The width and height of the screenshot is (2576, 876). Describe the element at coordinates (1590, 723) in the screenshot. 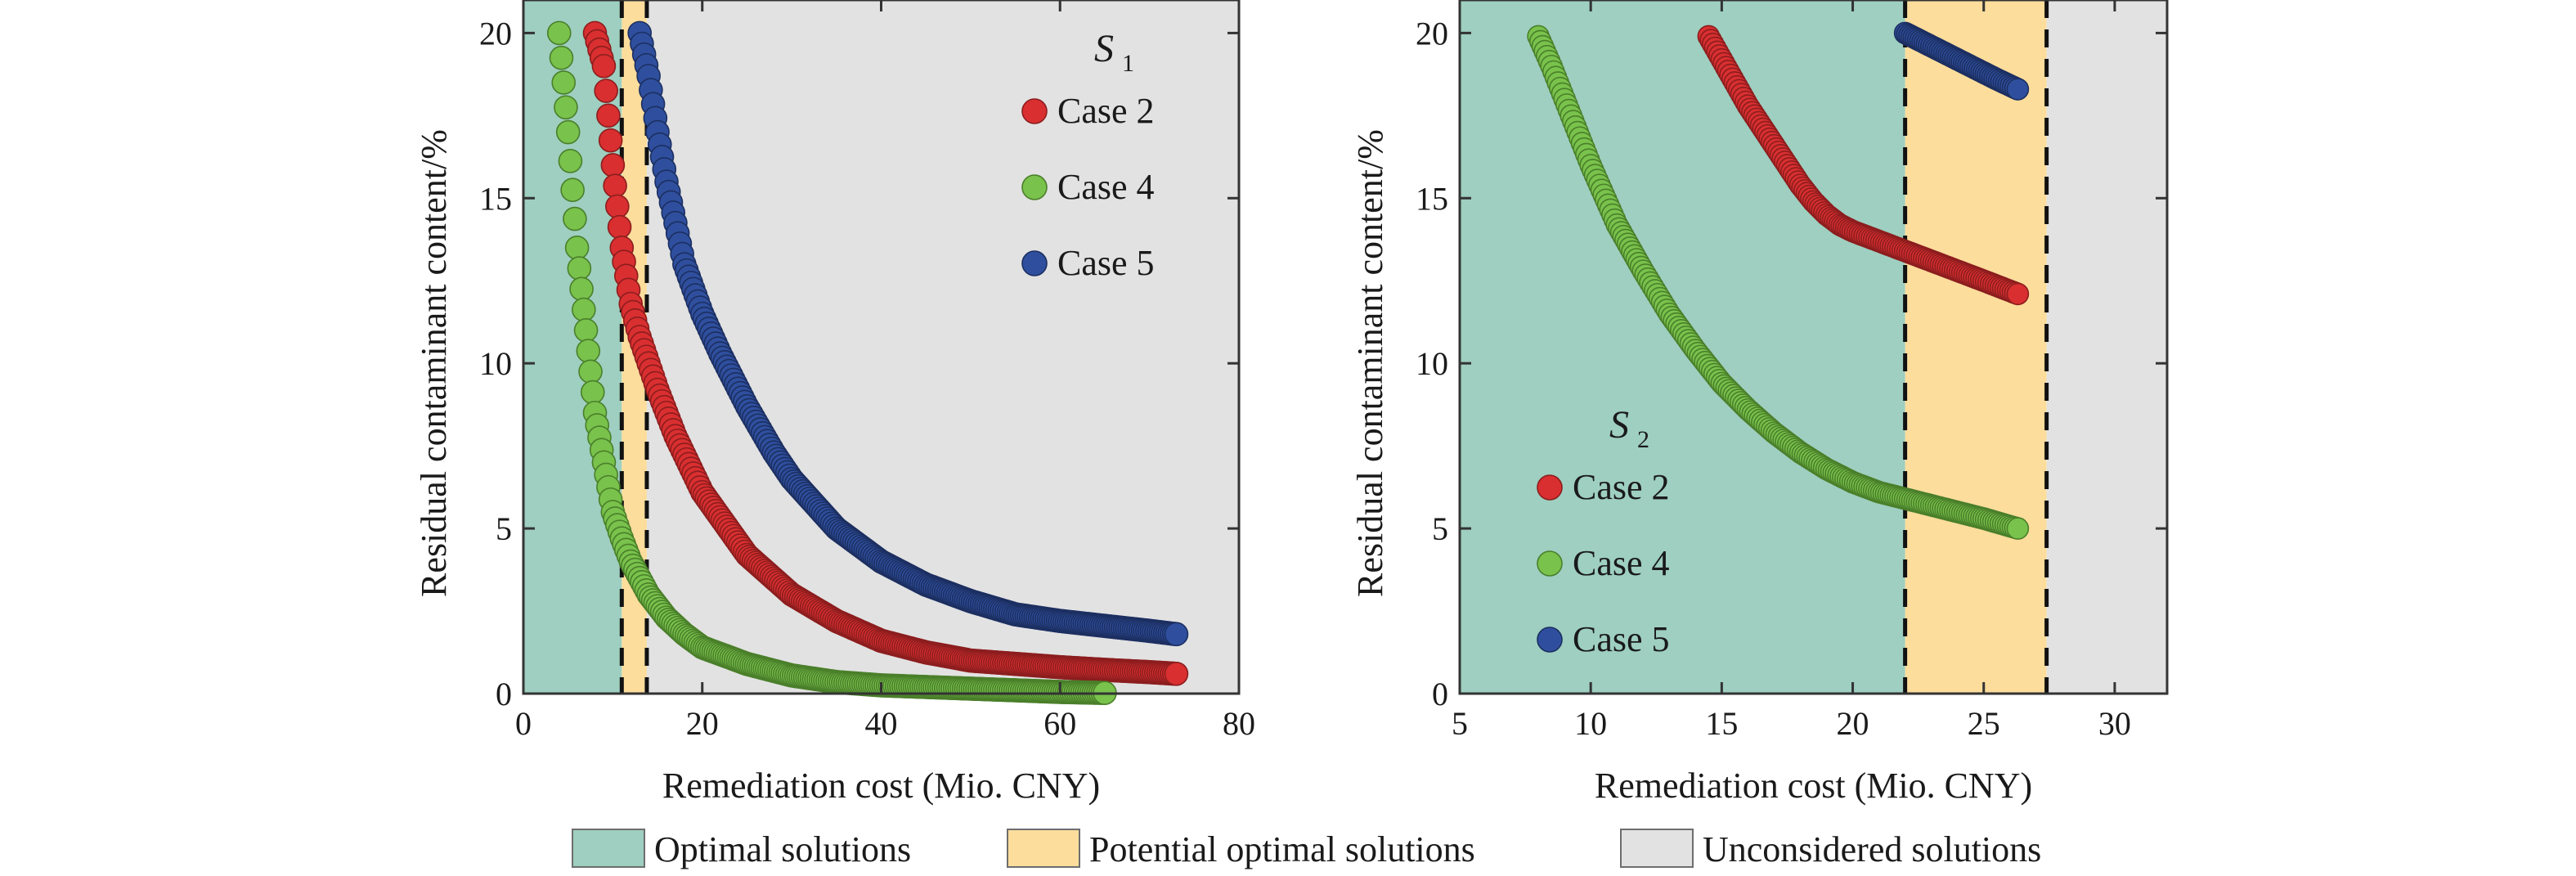

I see `x-tick-label: 10` at that location.